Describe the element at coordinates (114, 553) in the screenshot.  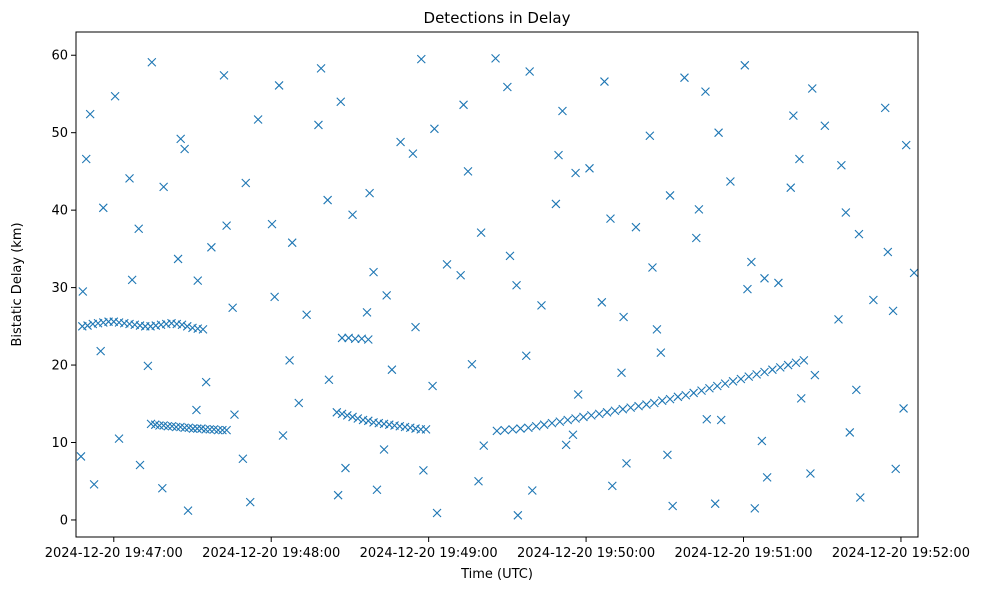
I see `x-tick-label: 2024-12-20 19:47:00` at that location.